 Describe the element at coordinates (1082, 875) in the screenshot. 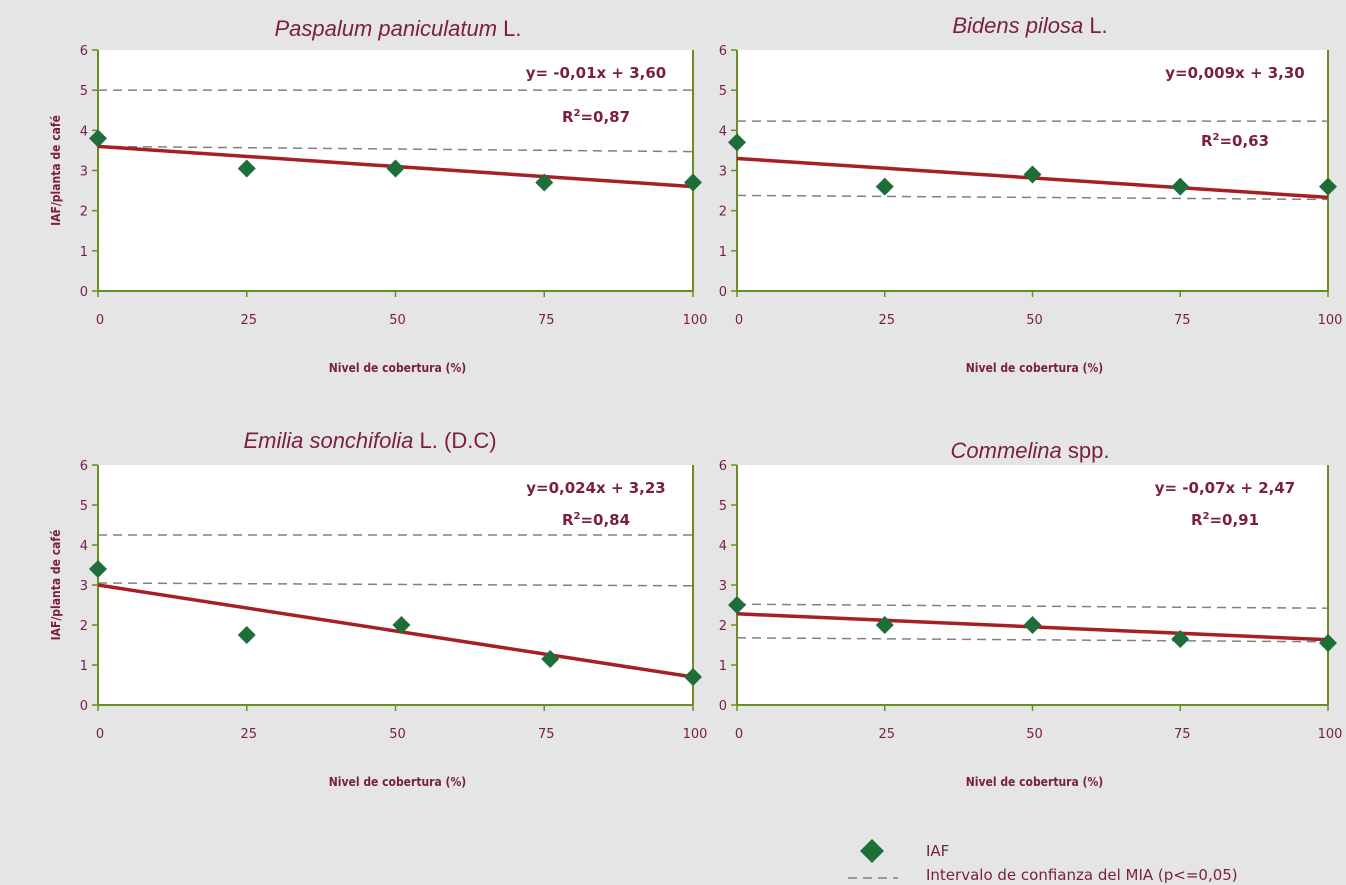

I see `legend-ci-label: Intervalo de confianza del MIA (p<=0,05)` at that location.